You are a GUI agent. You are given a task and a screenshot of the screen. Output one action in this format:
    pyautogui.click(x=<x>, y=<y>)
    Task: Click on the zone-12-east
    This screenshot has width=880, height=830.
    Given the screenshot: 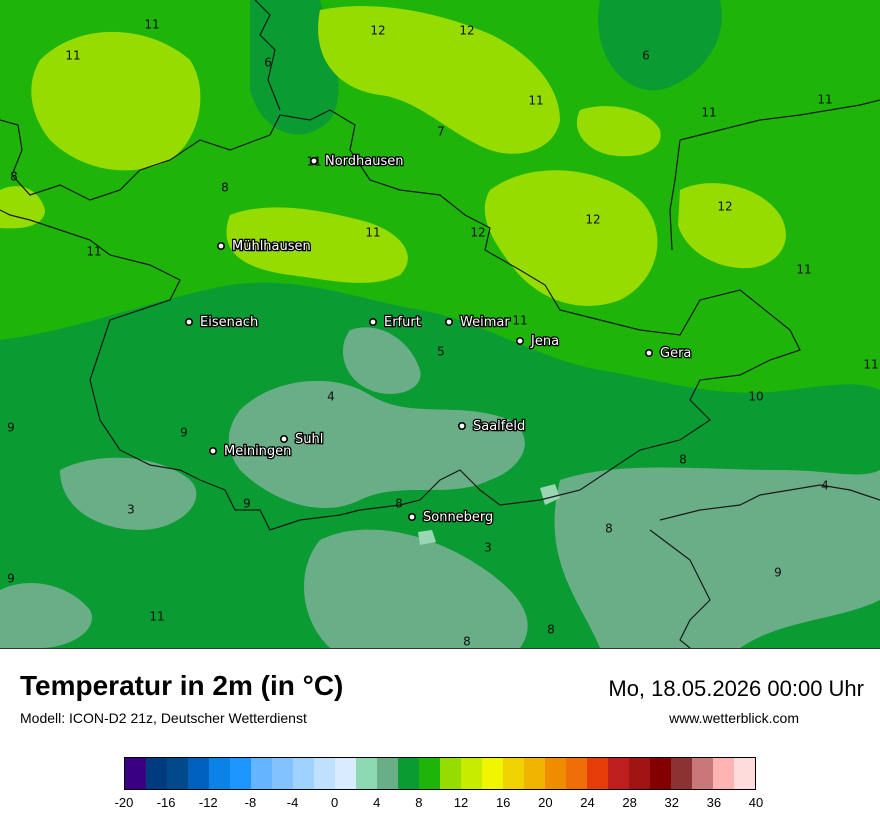 What is the action you would take?
    pyautogui.click(x=571, y=238)
    